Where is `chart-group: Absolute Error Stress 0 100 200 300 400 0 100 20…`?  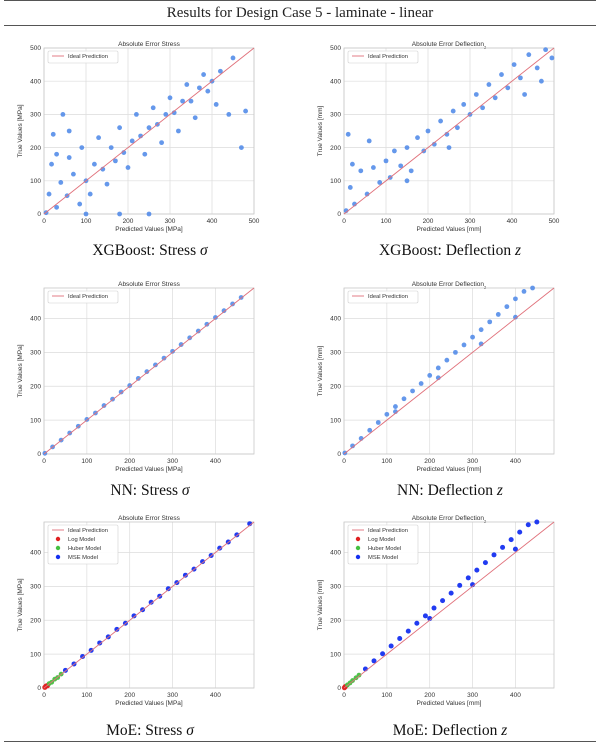 chart-group: Absolute Error Stress 0 100 200 300 400 0 100 20… is located at coordinates (136, 611).